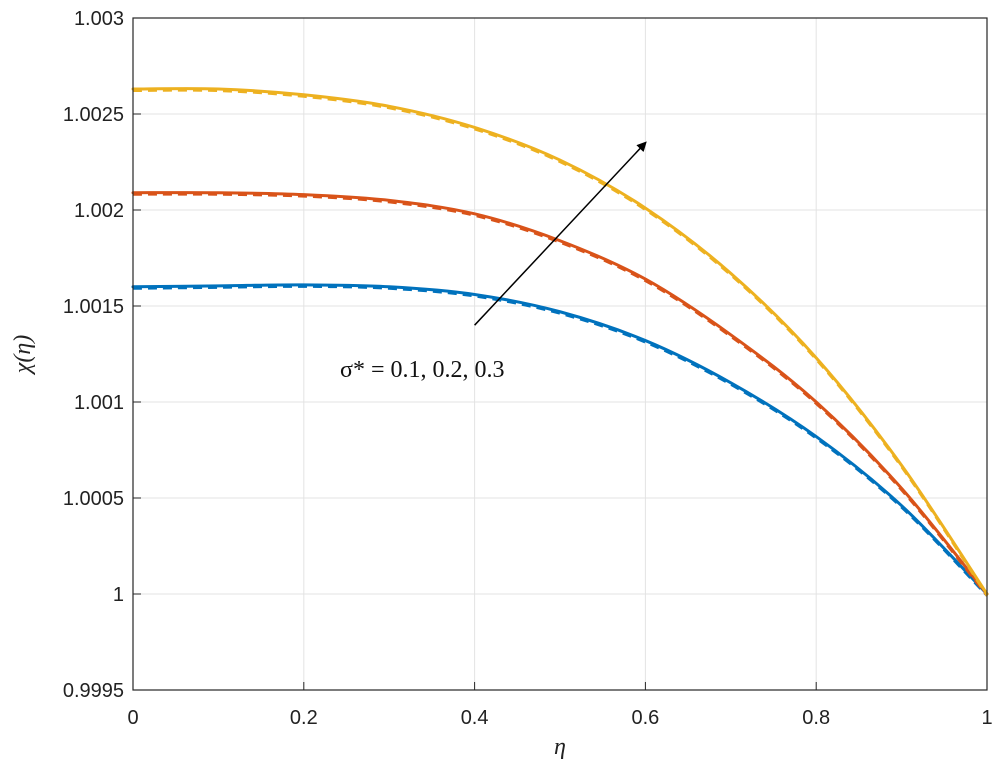 The image size is (1000, 769). I want to click on x-tick-label: 0.6, so click(645, 718).